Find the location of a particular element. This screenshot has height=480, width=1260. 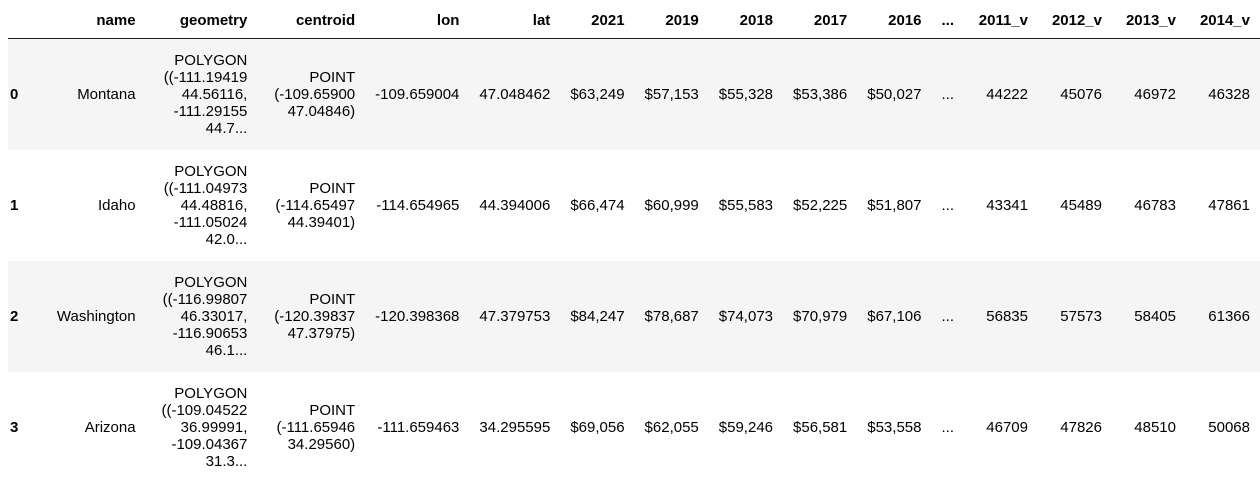

column-header-2014-v: 2014_v is located at coordinates (1223, 23).